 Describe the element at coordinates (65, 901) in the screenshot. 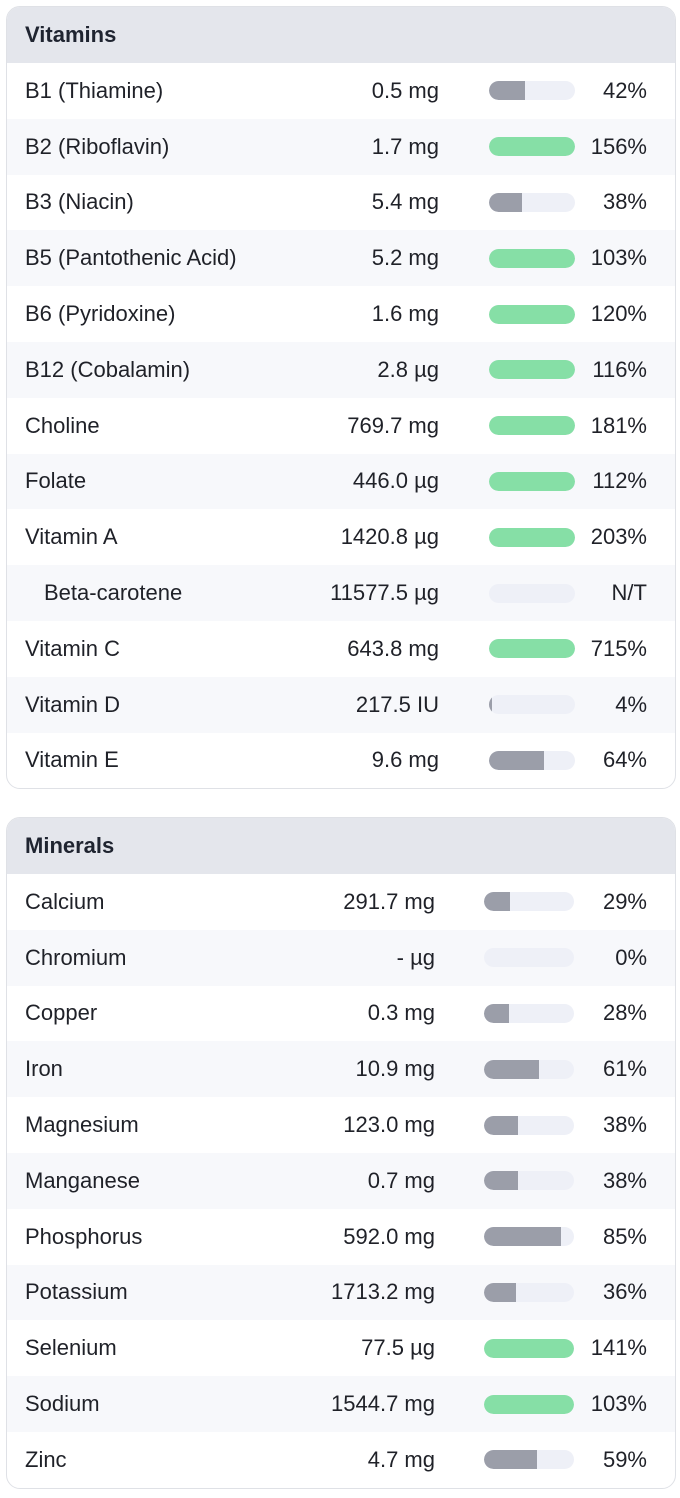

I see `nutrient-name: Calcium` at that location.